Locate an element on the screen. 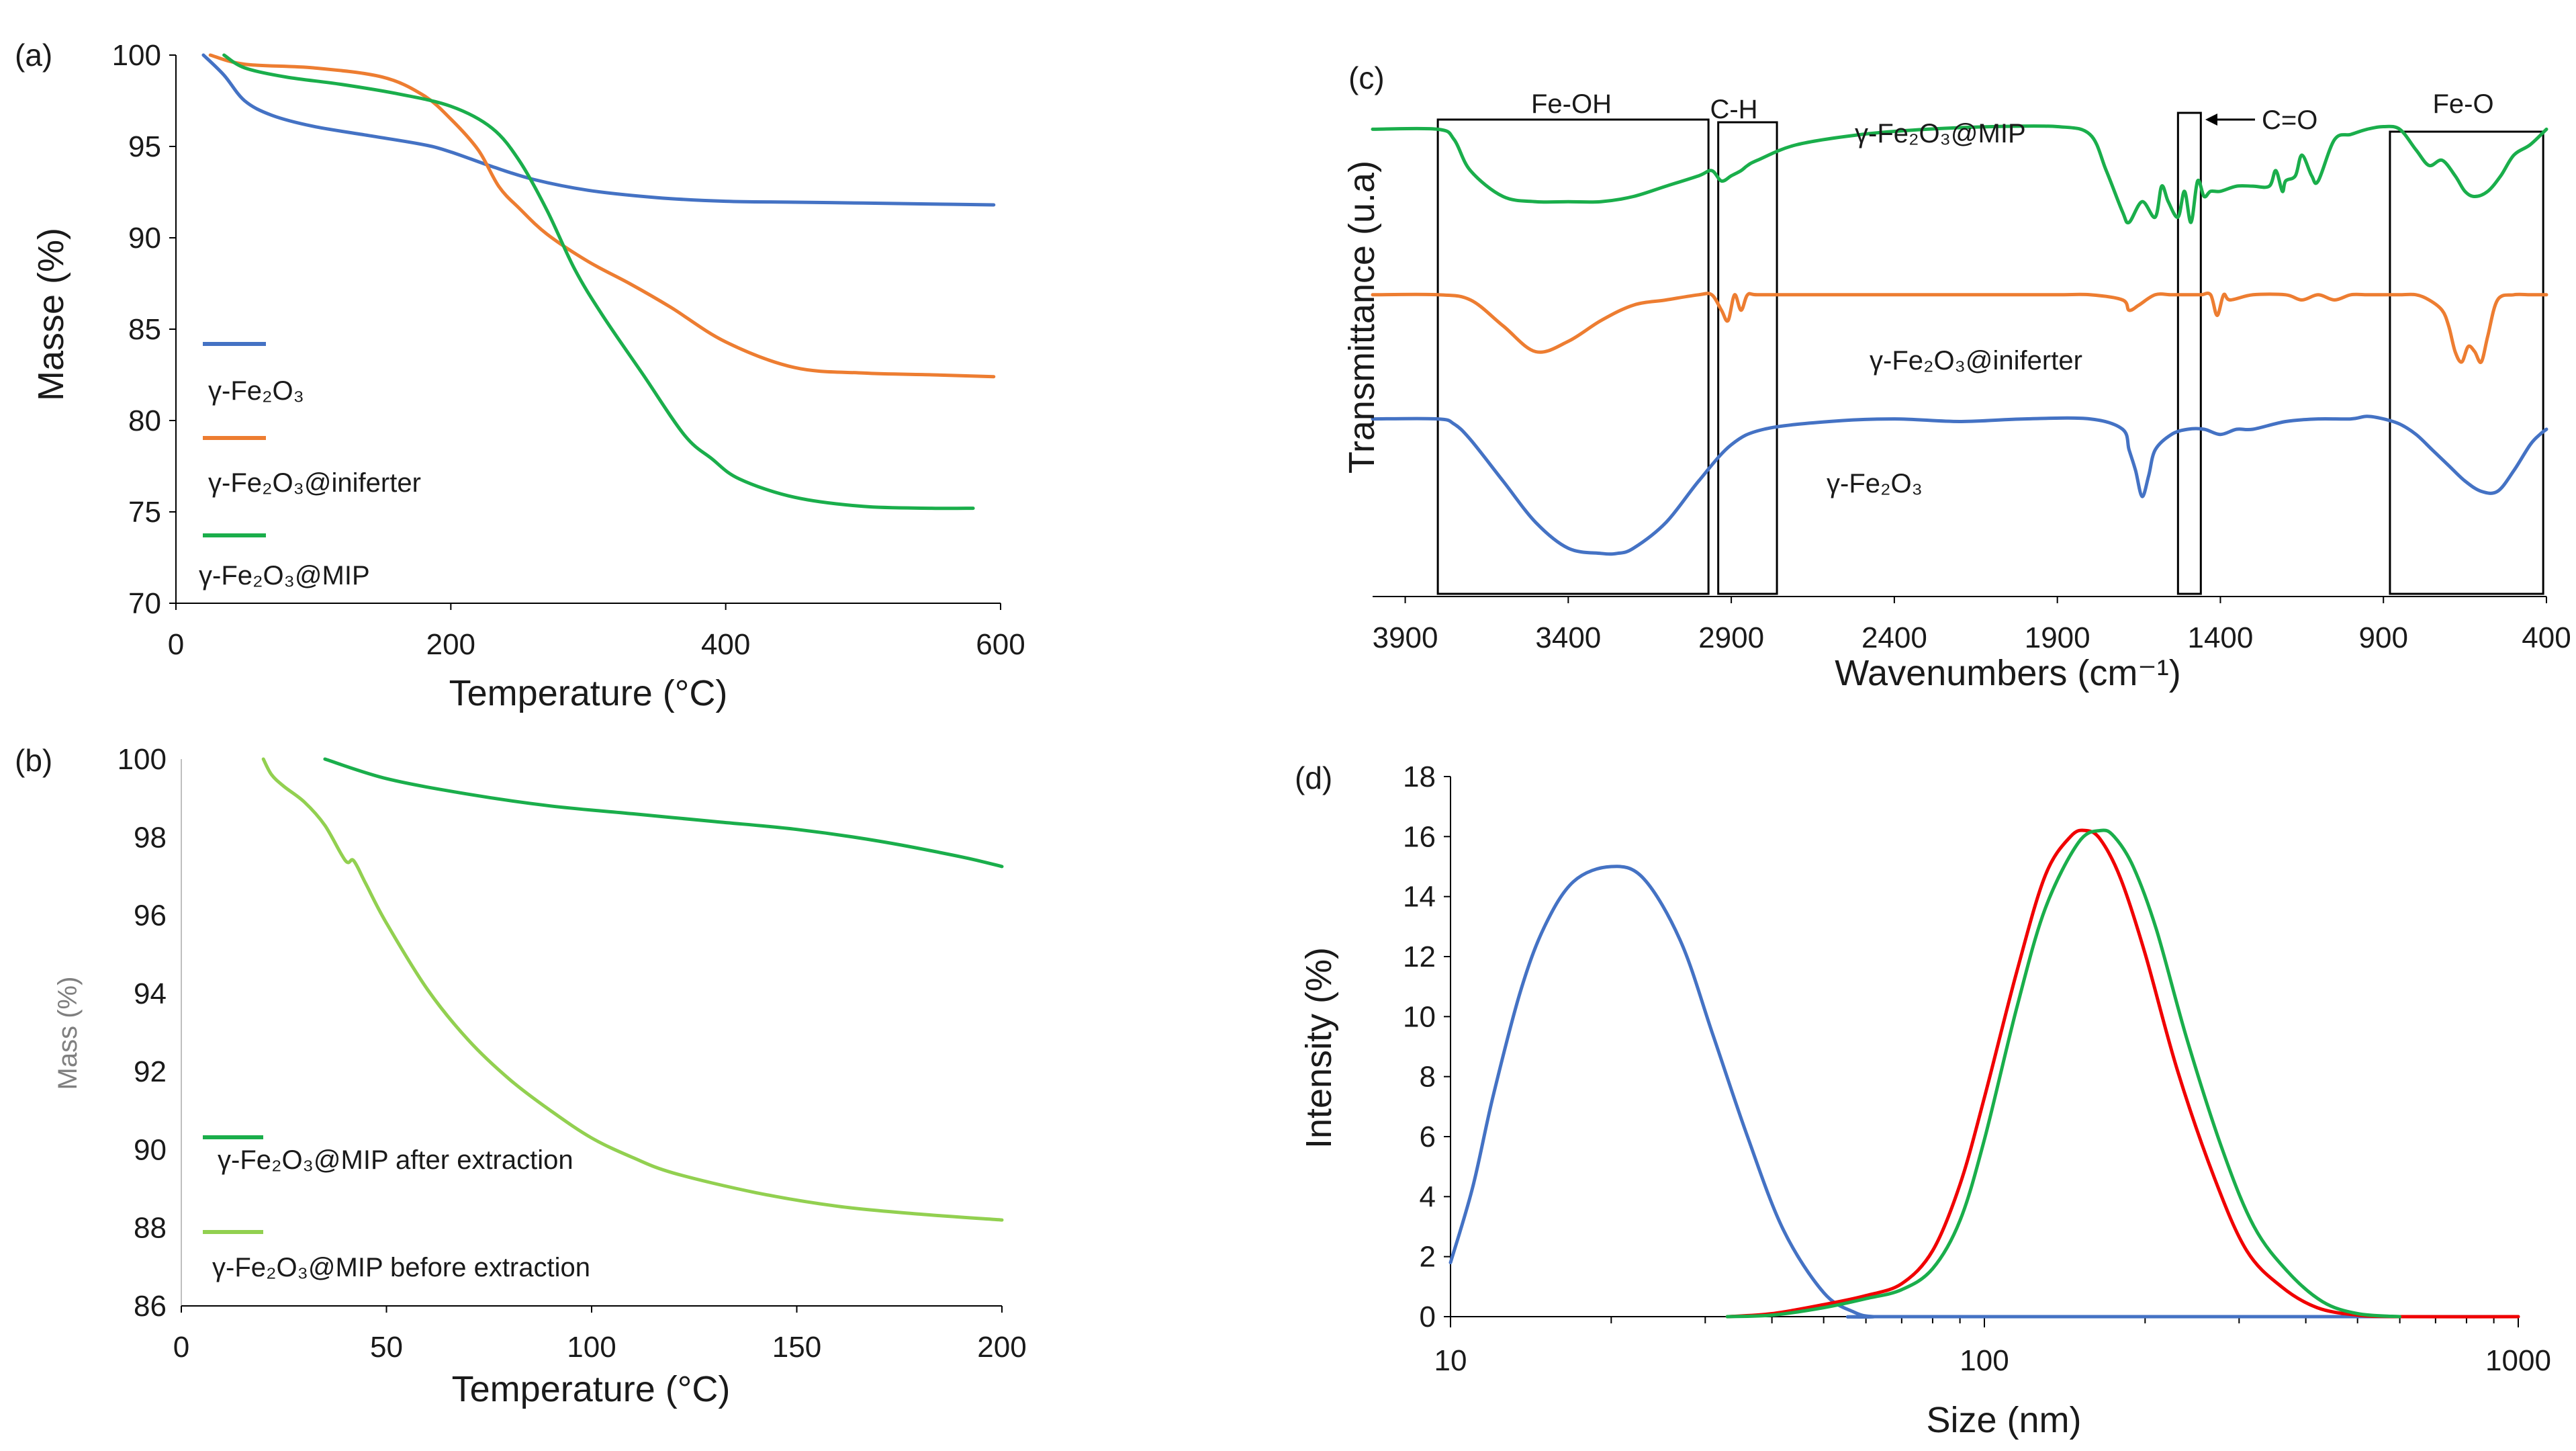  panel-a-legend: γ-Fe₂O₃ γ-Fe₂O₃@iniferter γ-Fe₂O₃@MIP is located at coordinates (310, 466).